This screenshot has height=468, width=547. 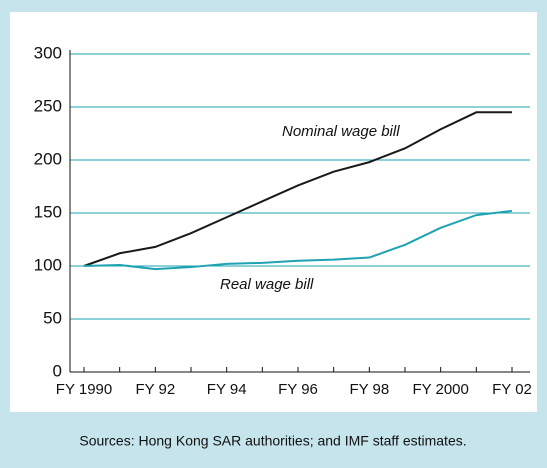 I want to click on y-tick-label: 250, so click(x=48, y=105).